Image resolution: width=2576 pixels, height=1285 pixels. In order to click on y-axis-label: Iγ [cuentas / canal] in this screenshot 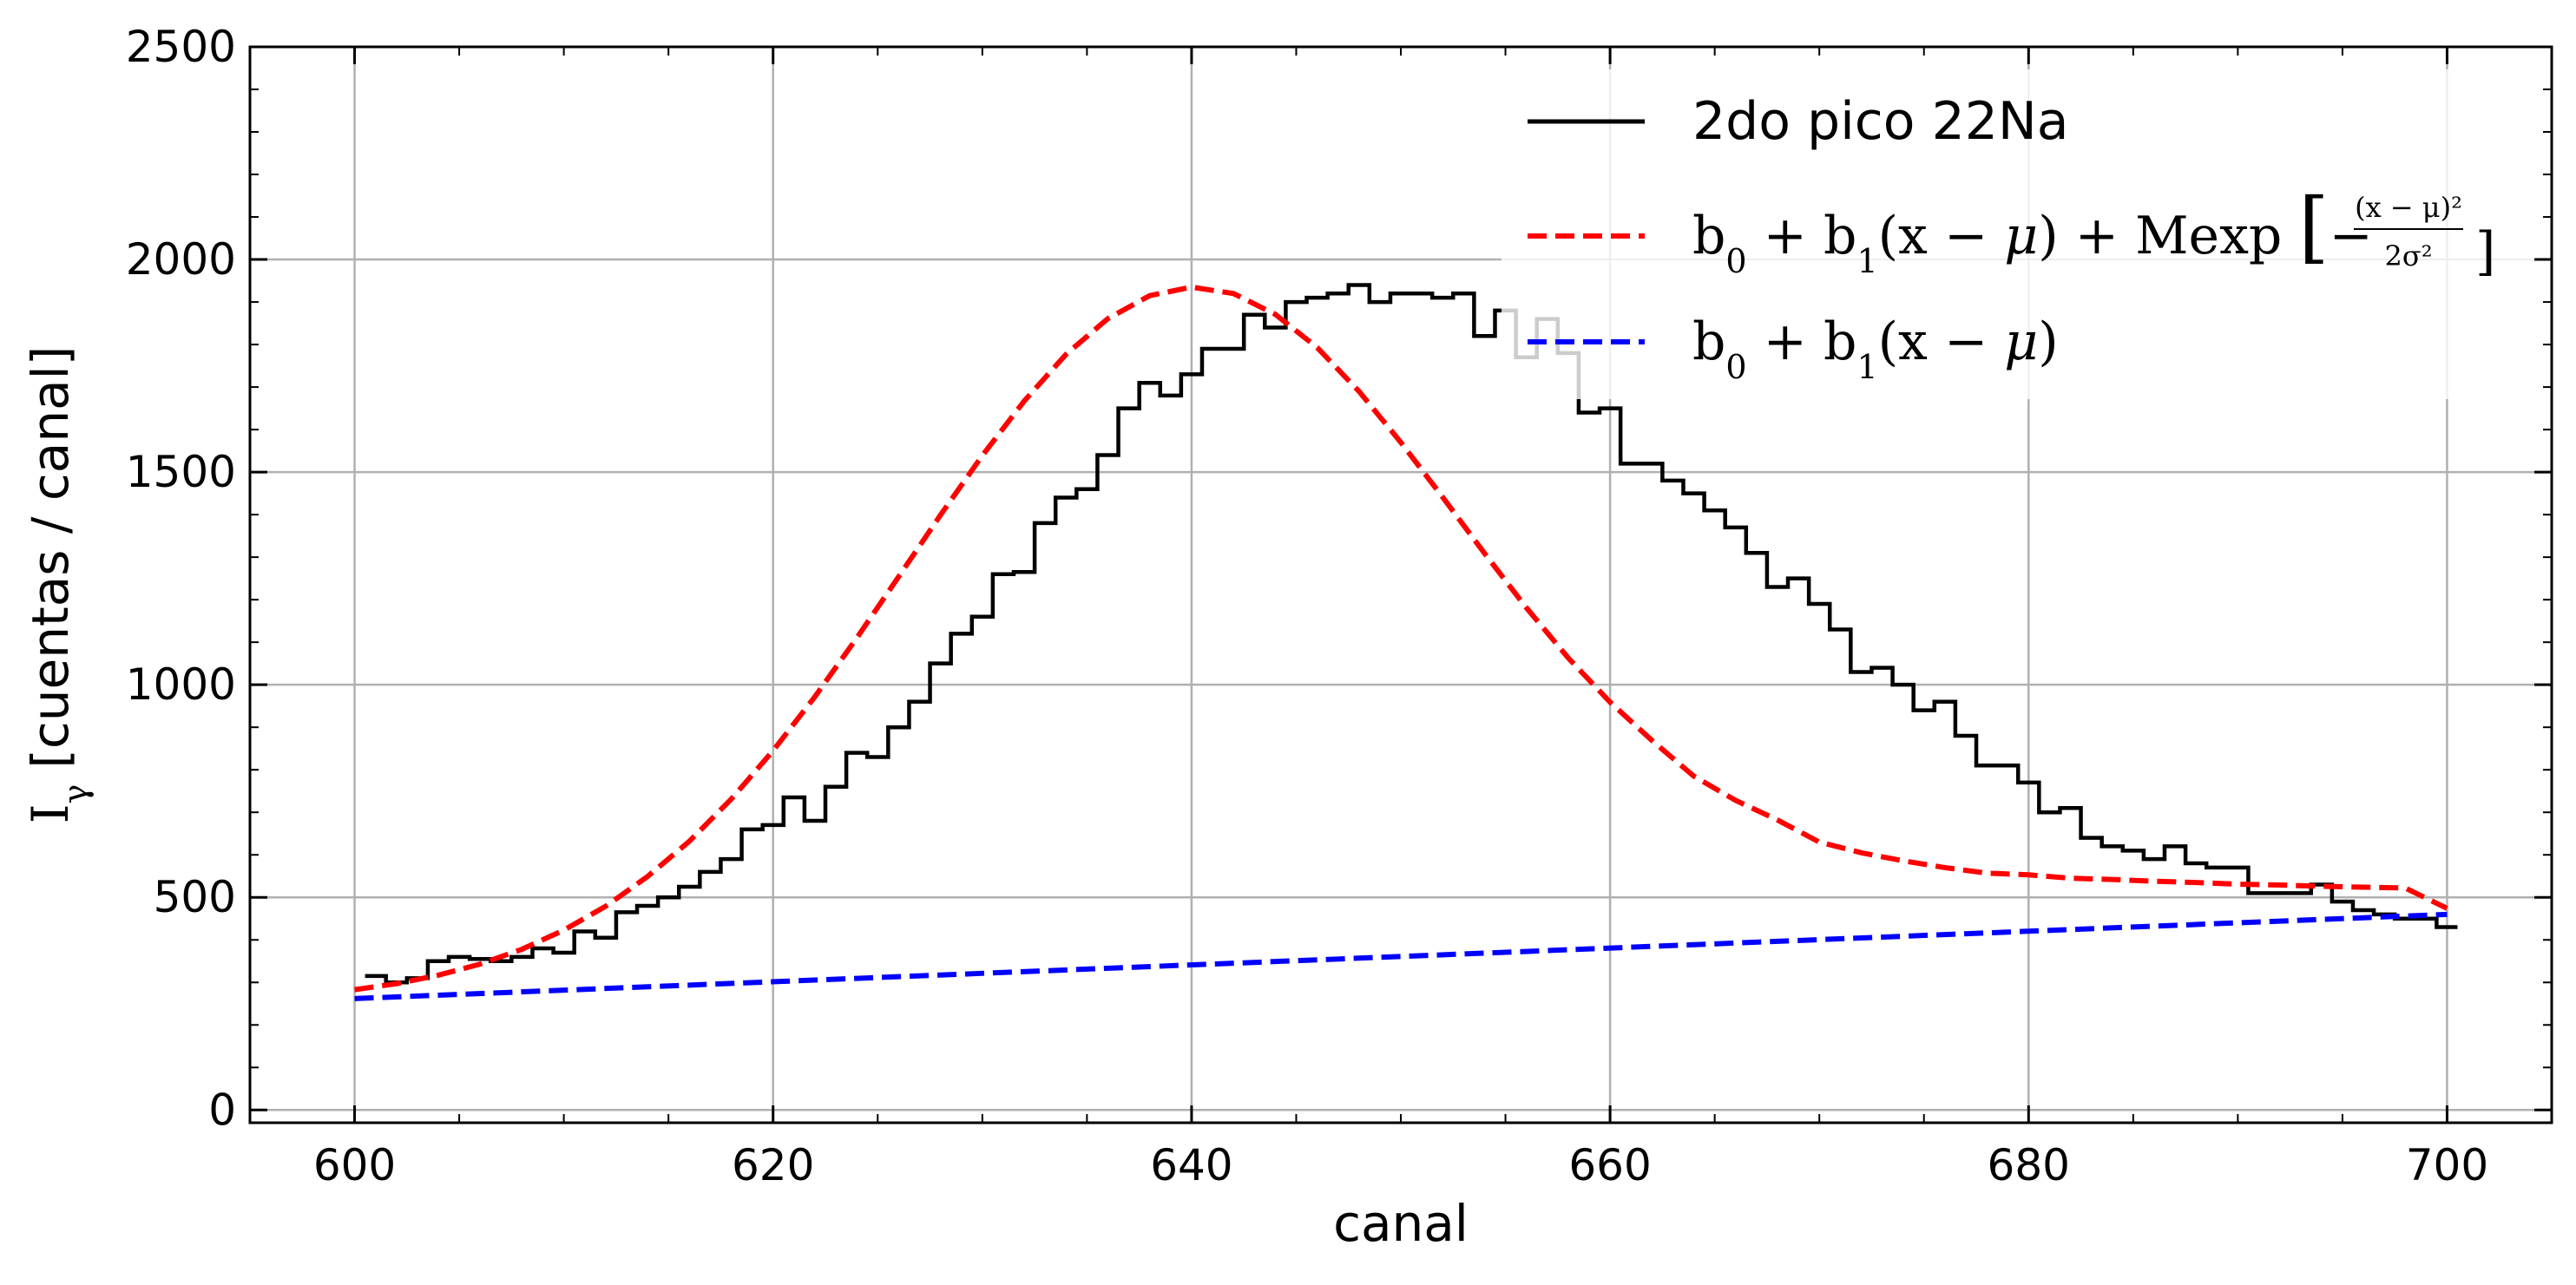, I will do `click(58, 585)`.